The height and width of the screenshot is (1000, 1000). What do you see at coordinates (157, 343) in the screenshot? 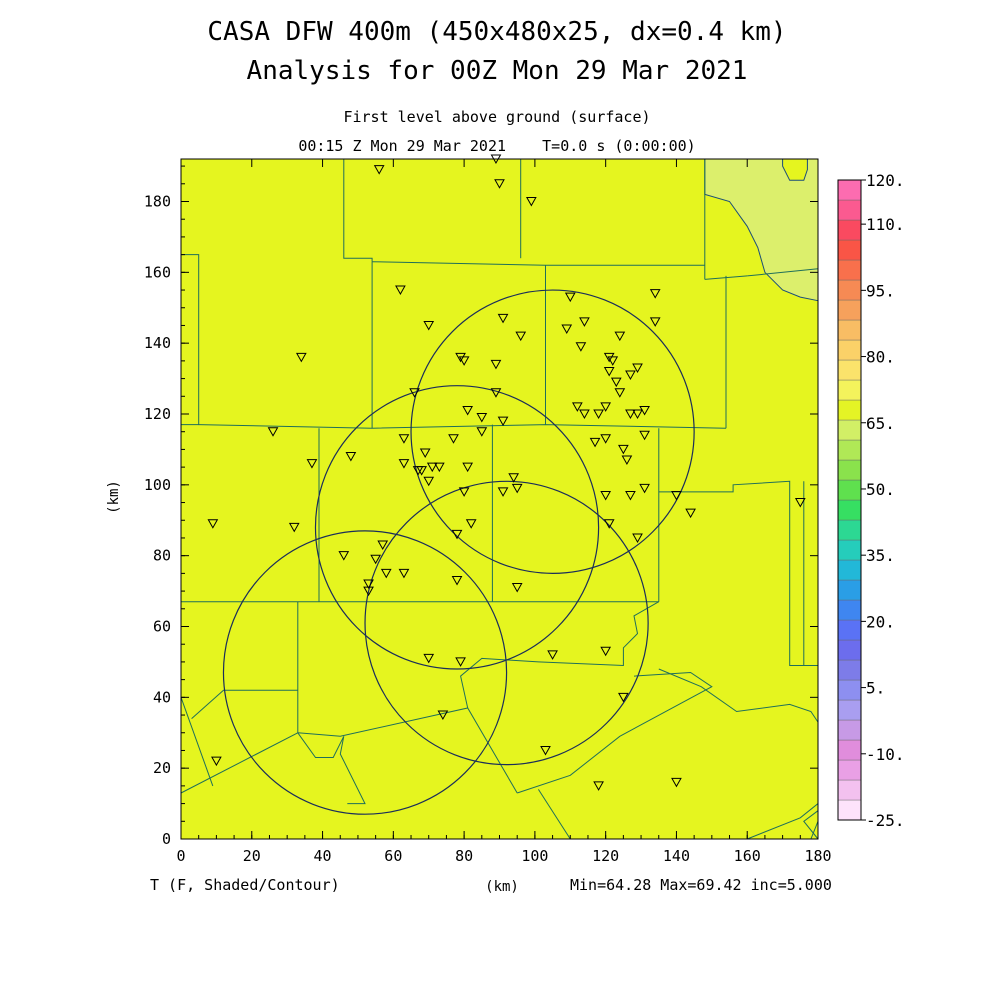
I see `y-tick-label: 140` at bounding box center [157, 343].